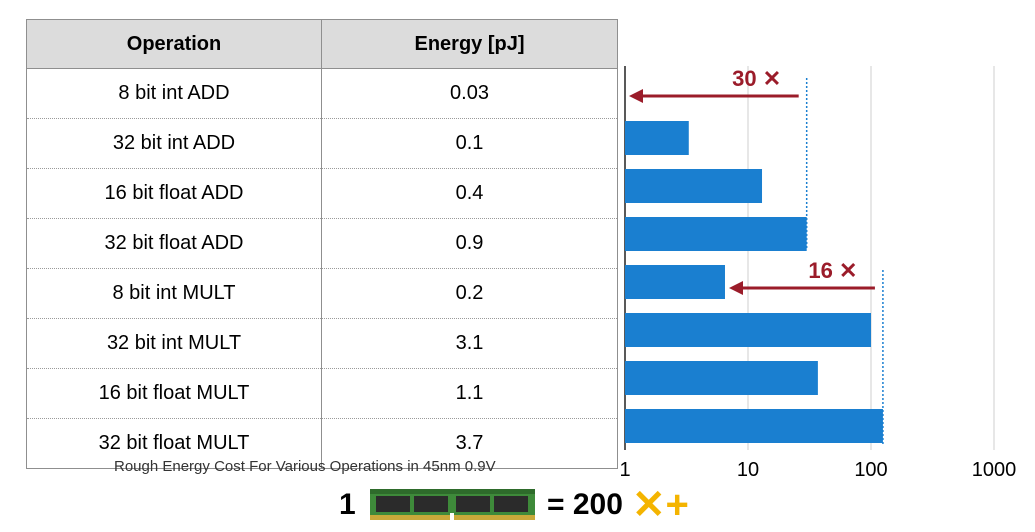  Describe the element at coordinates (469, 143) in the screenshot. I see `energy-cell: 0.1` at that location.